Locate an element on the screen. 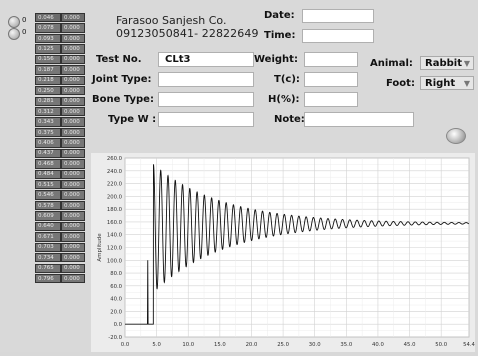 The width and height of the screenshot is (478, 356). type-w-field is located at coordinates (206, 119).